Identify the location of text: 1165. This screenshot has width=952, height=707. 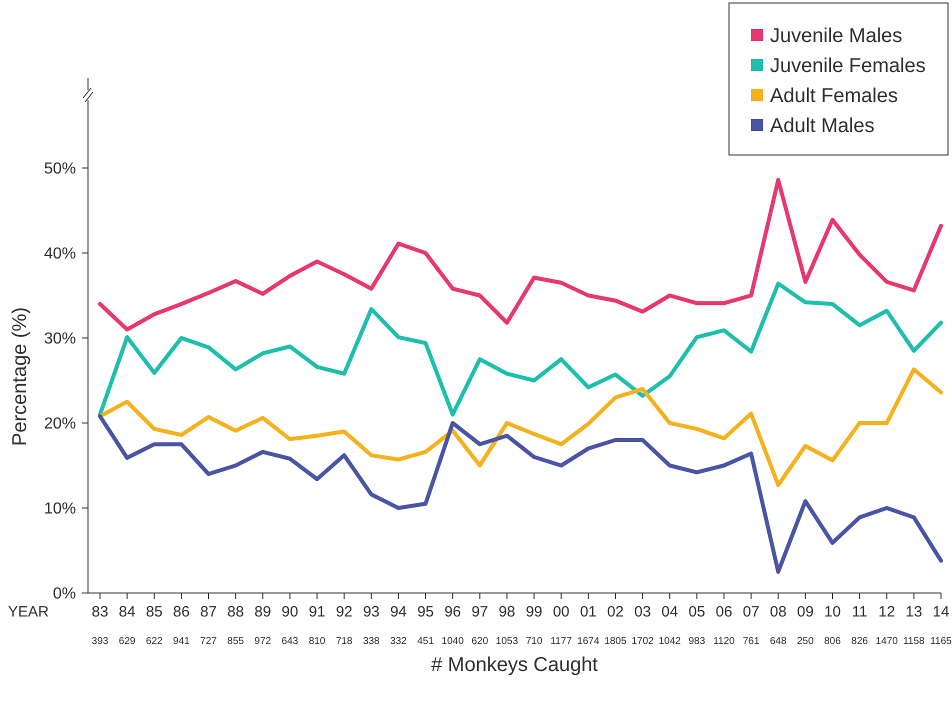
(941, 642).